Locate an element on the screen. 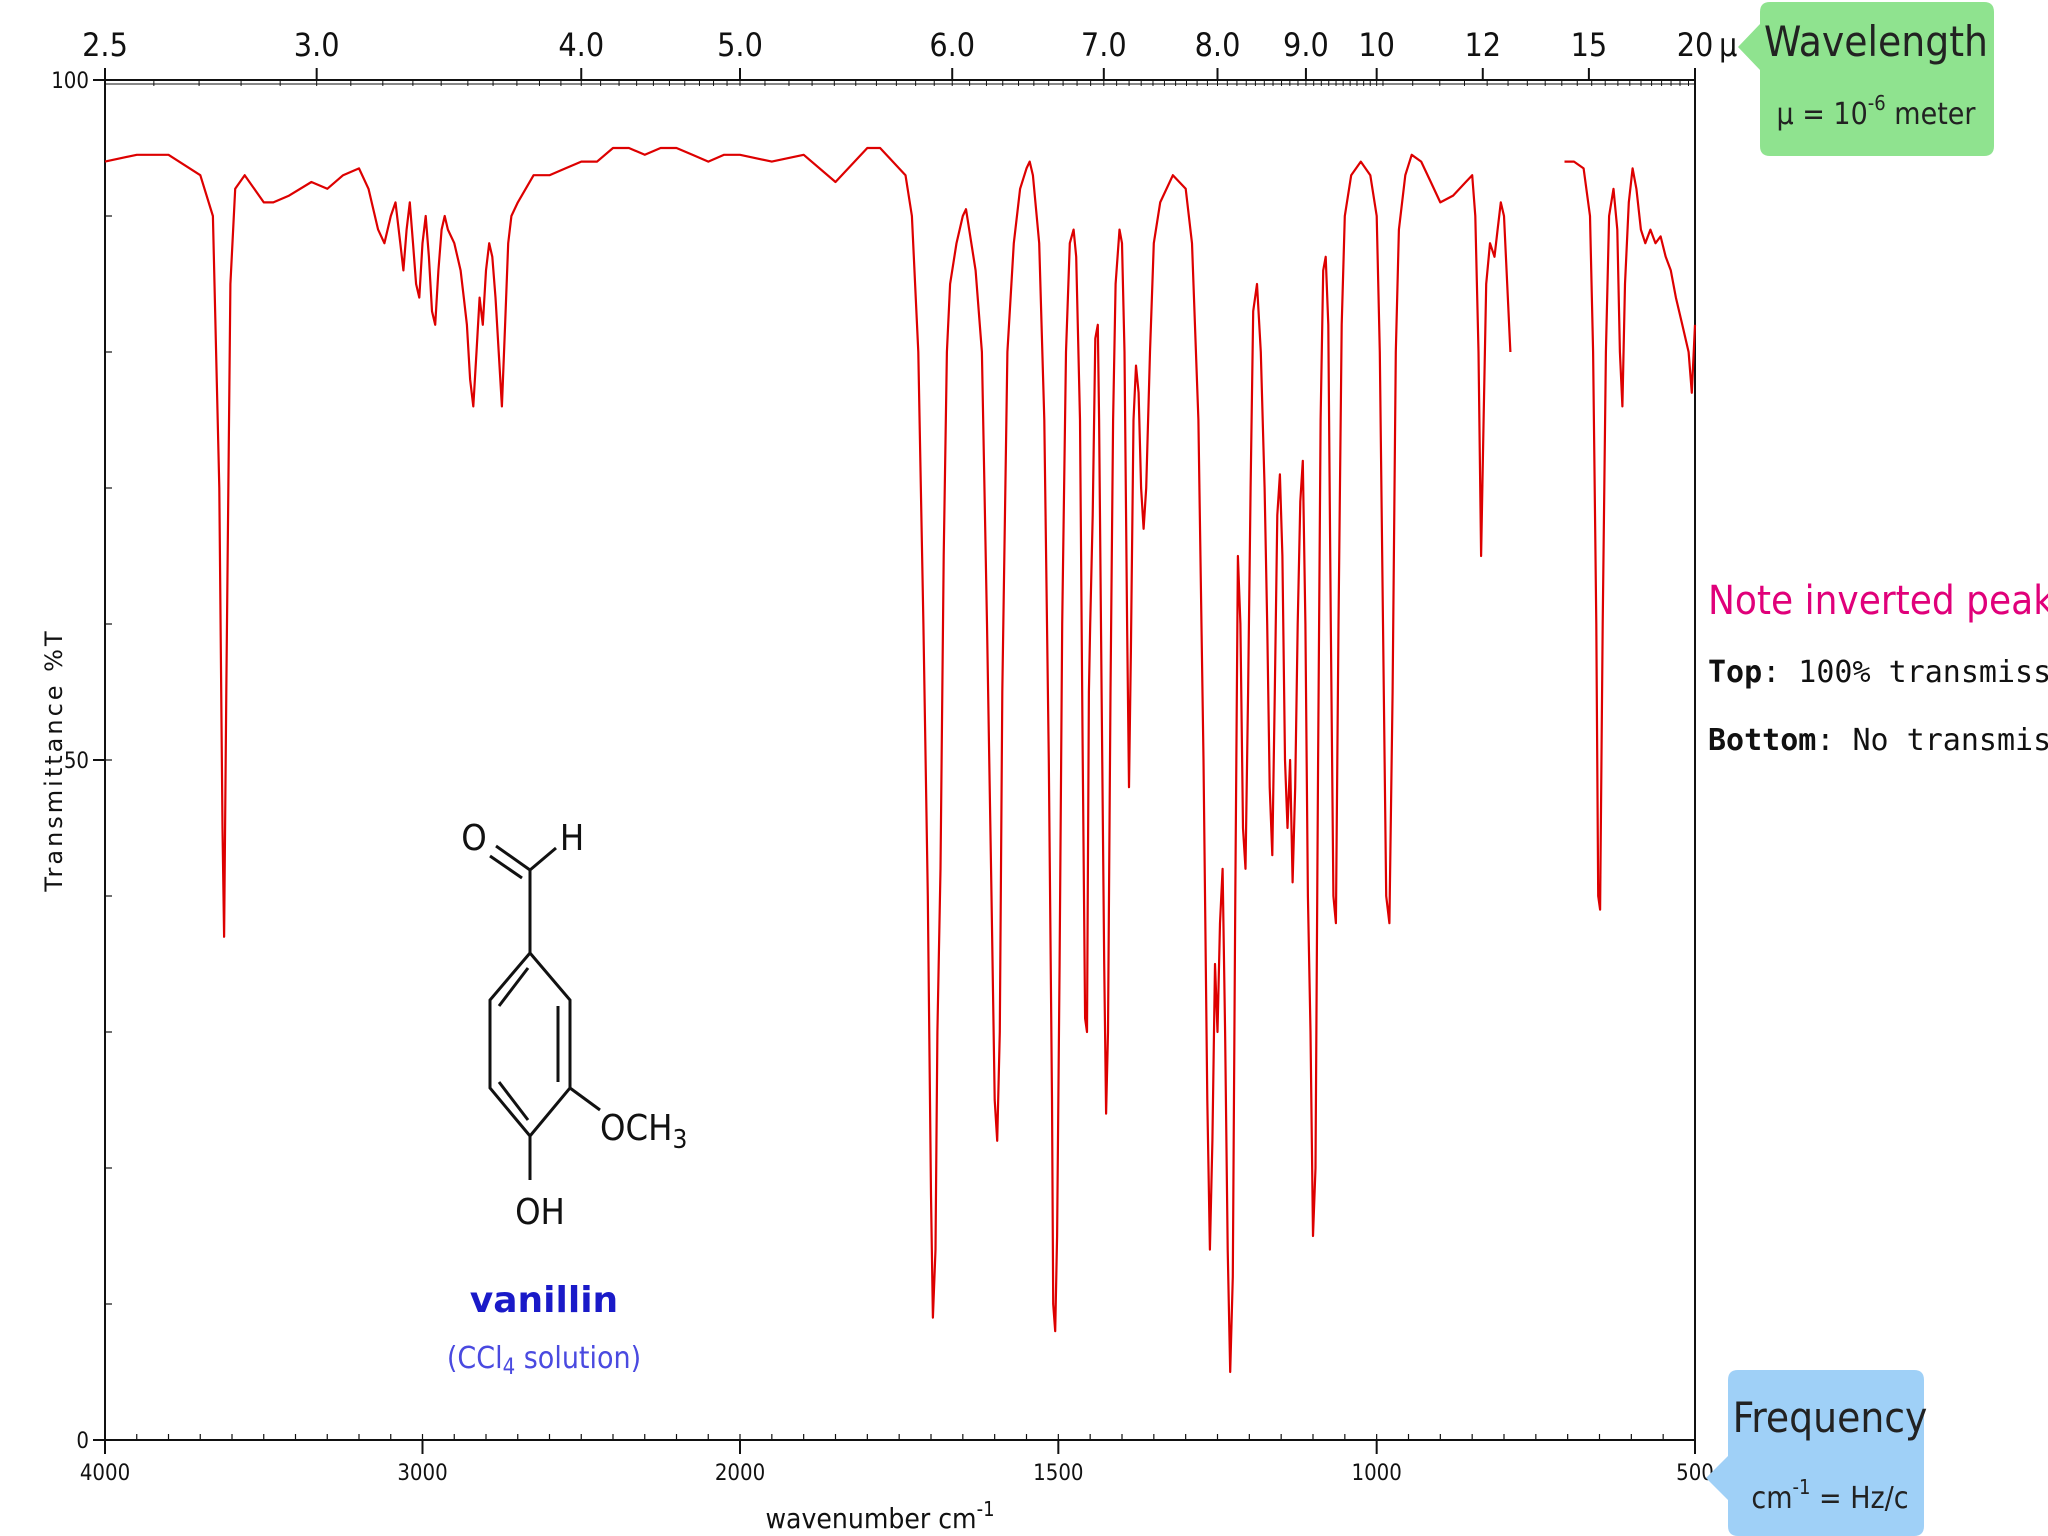  top-tick-label: 4.0 is located at coordinates (581, 45).